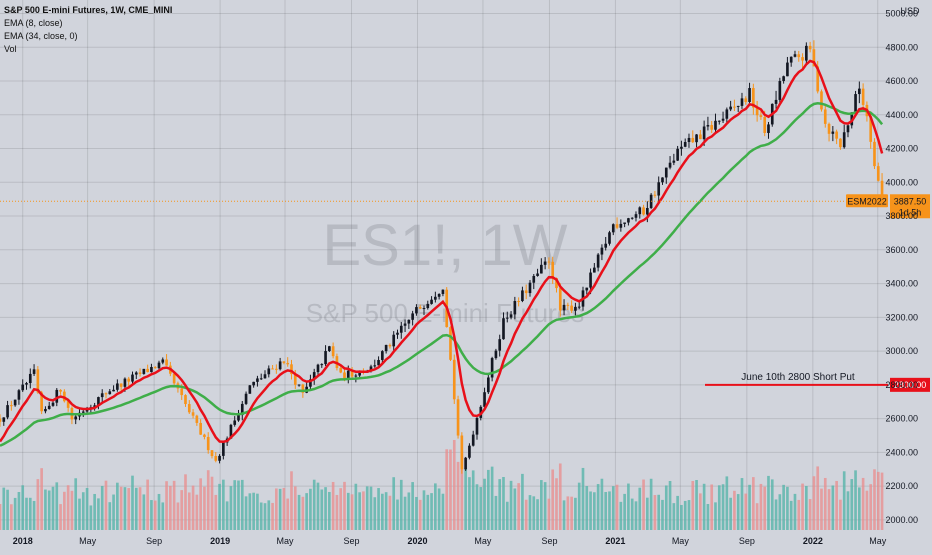 The image size is (932, 555). What do you see at coordinates (352, 541) in the screenshot?
I see `x-tick-label: Sep` at bounding box center [352, 541].